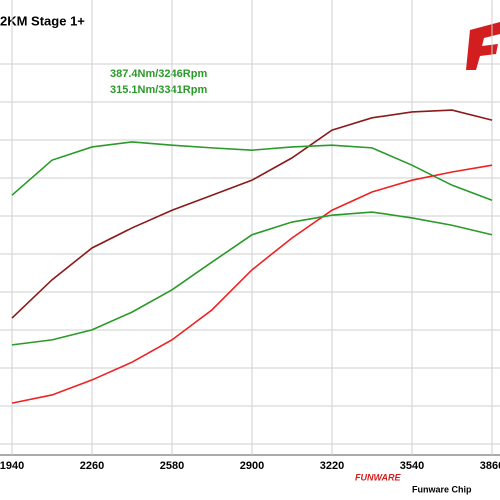 The height and width of the screenshot is (500, 500). What do you see at coordinates (252, 466) in the screenshot?
I see `x-tick-label: 2900` at bounding box center [252, 466].